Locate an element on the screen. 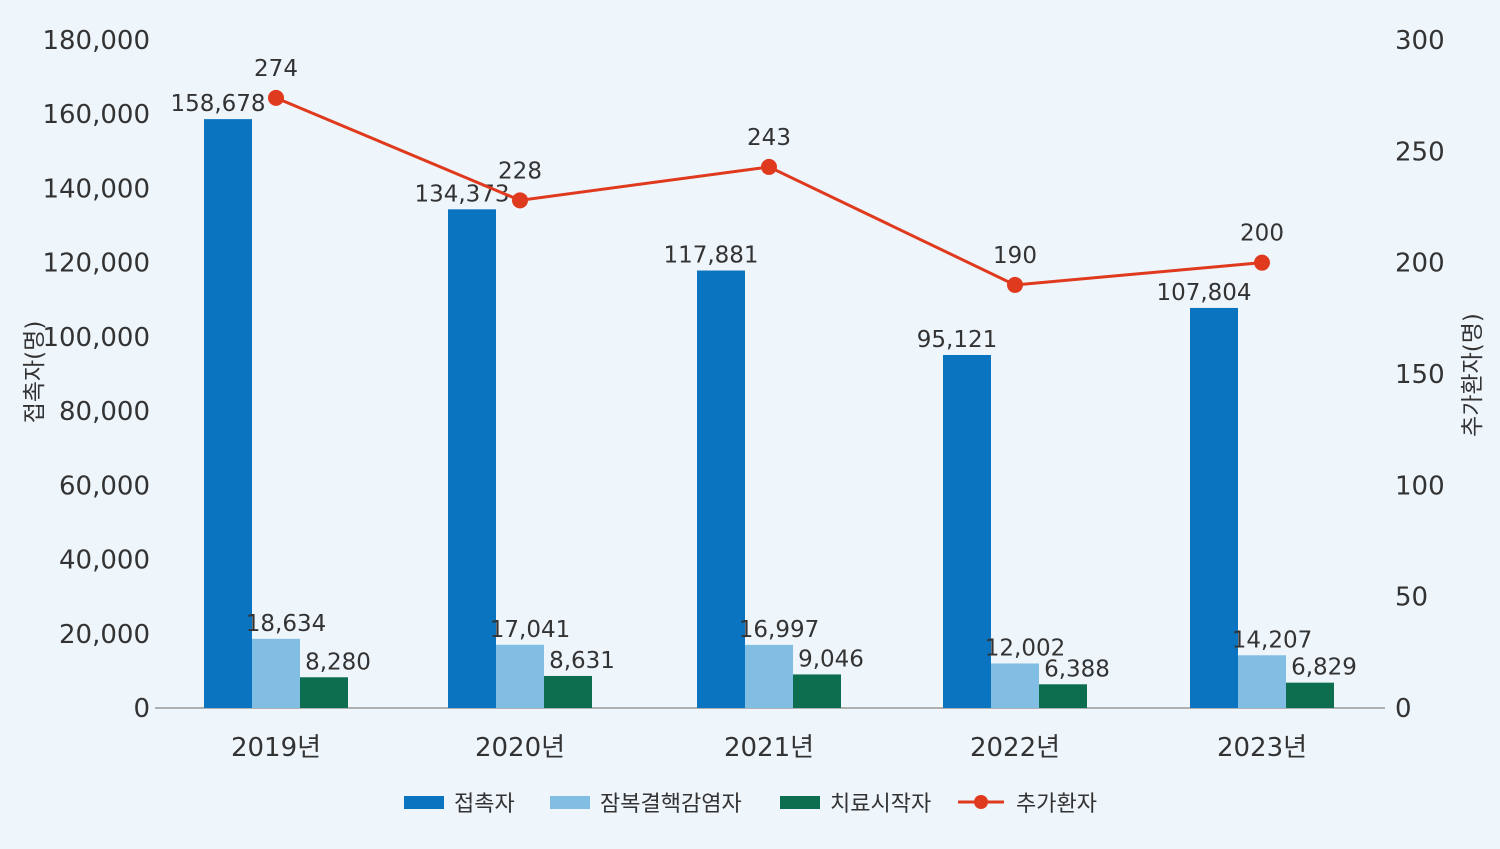 The height and width of the screenshot is (849, 1500). bar-data-label: 107,804 is located at coordinates (1203, 293).